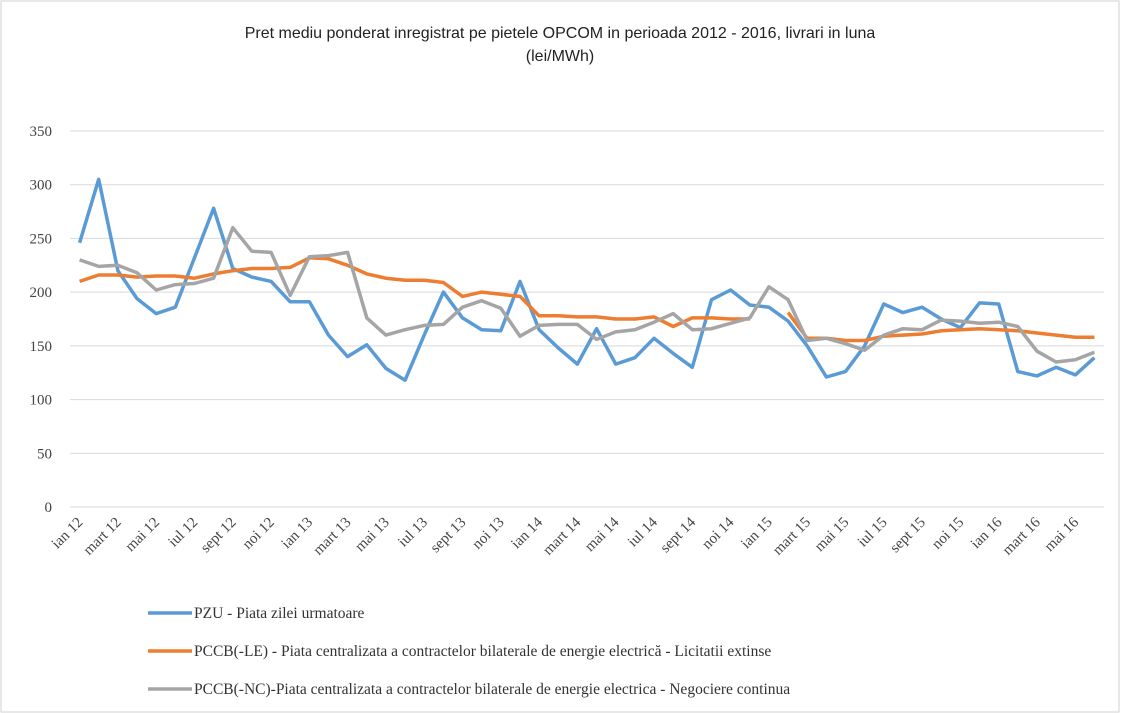 The height and width of the screenshot is (713, 1121). I want to click on chart-subtitle: (lei/MWh), so click(560, 56).